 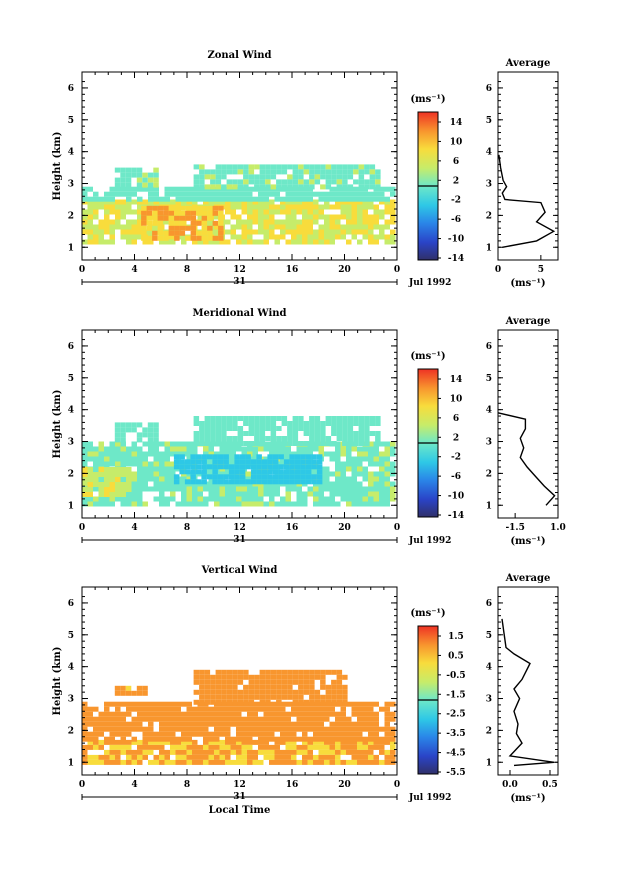 What do you see at coordinates (71, 347) in the screenshot?
I see `y-tick-label: 6` at bounding box center [71, 347].